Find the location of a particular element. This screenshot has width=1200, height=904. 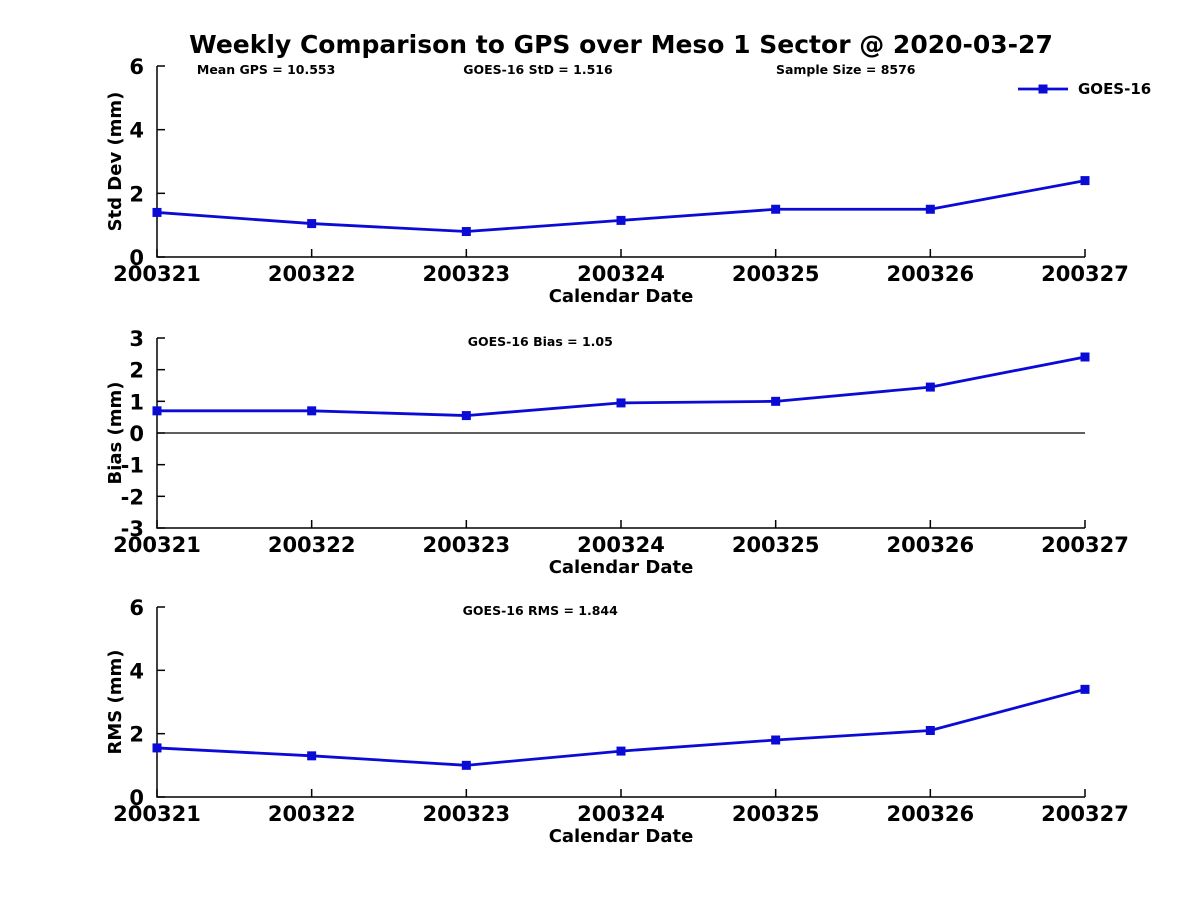

y-axis-label: RMS (mm) is located at coordinates (115, 702).